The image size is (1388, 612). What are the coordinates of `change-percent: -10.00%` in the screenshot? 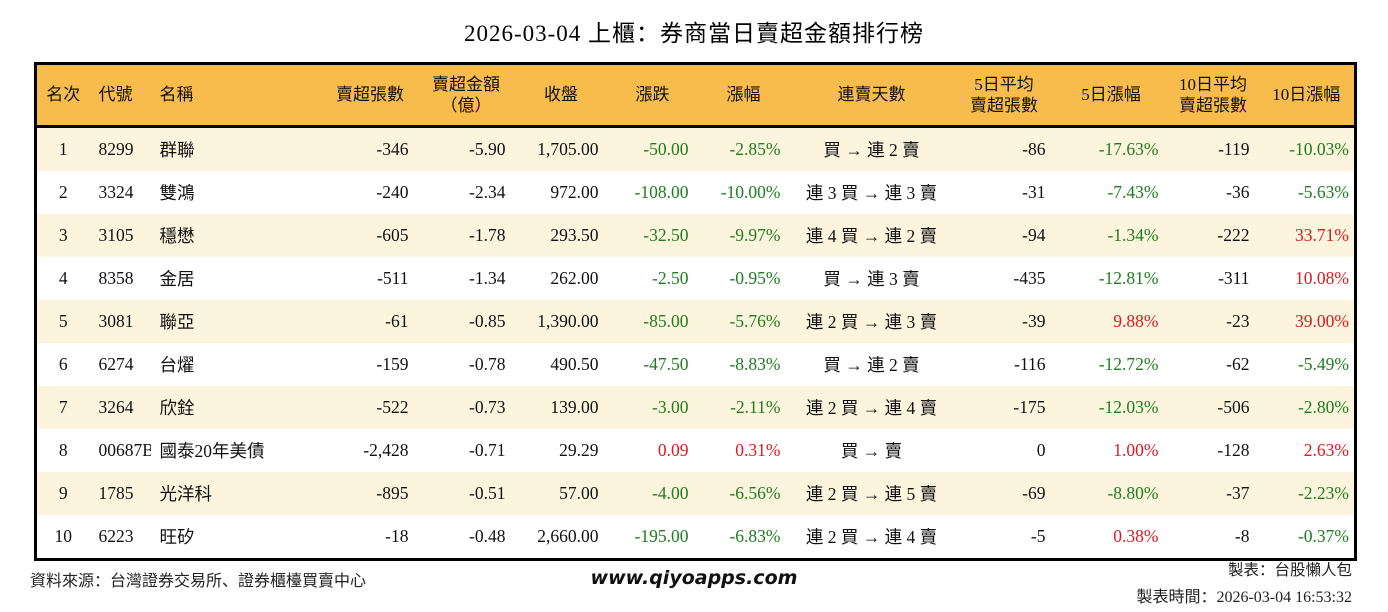 It's located at (750, 192).